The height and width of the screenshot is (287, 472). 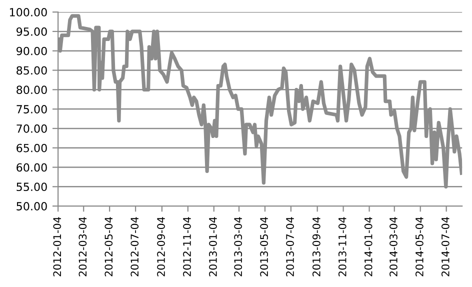 What do you see at coordinates (187, 246) in the screenshot?
I see `x-tick-label: 2012-11-04` at bounding box center [187, 246].